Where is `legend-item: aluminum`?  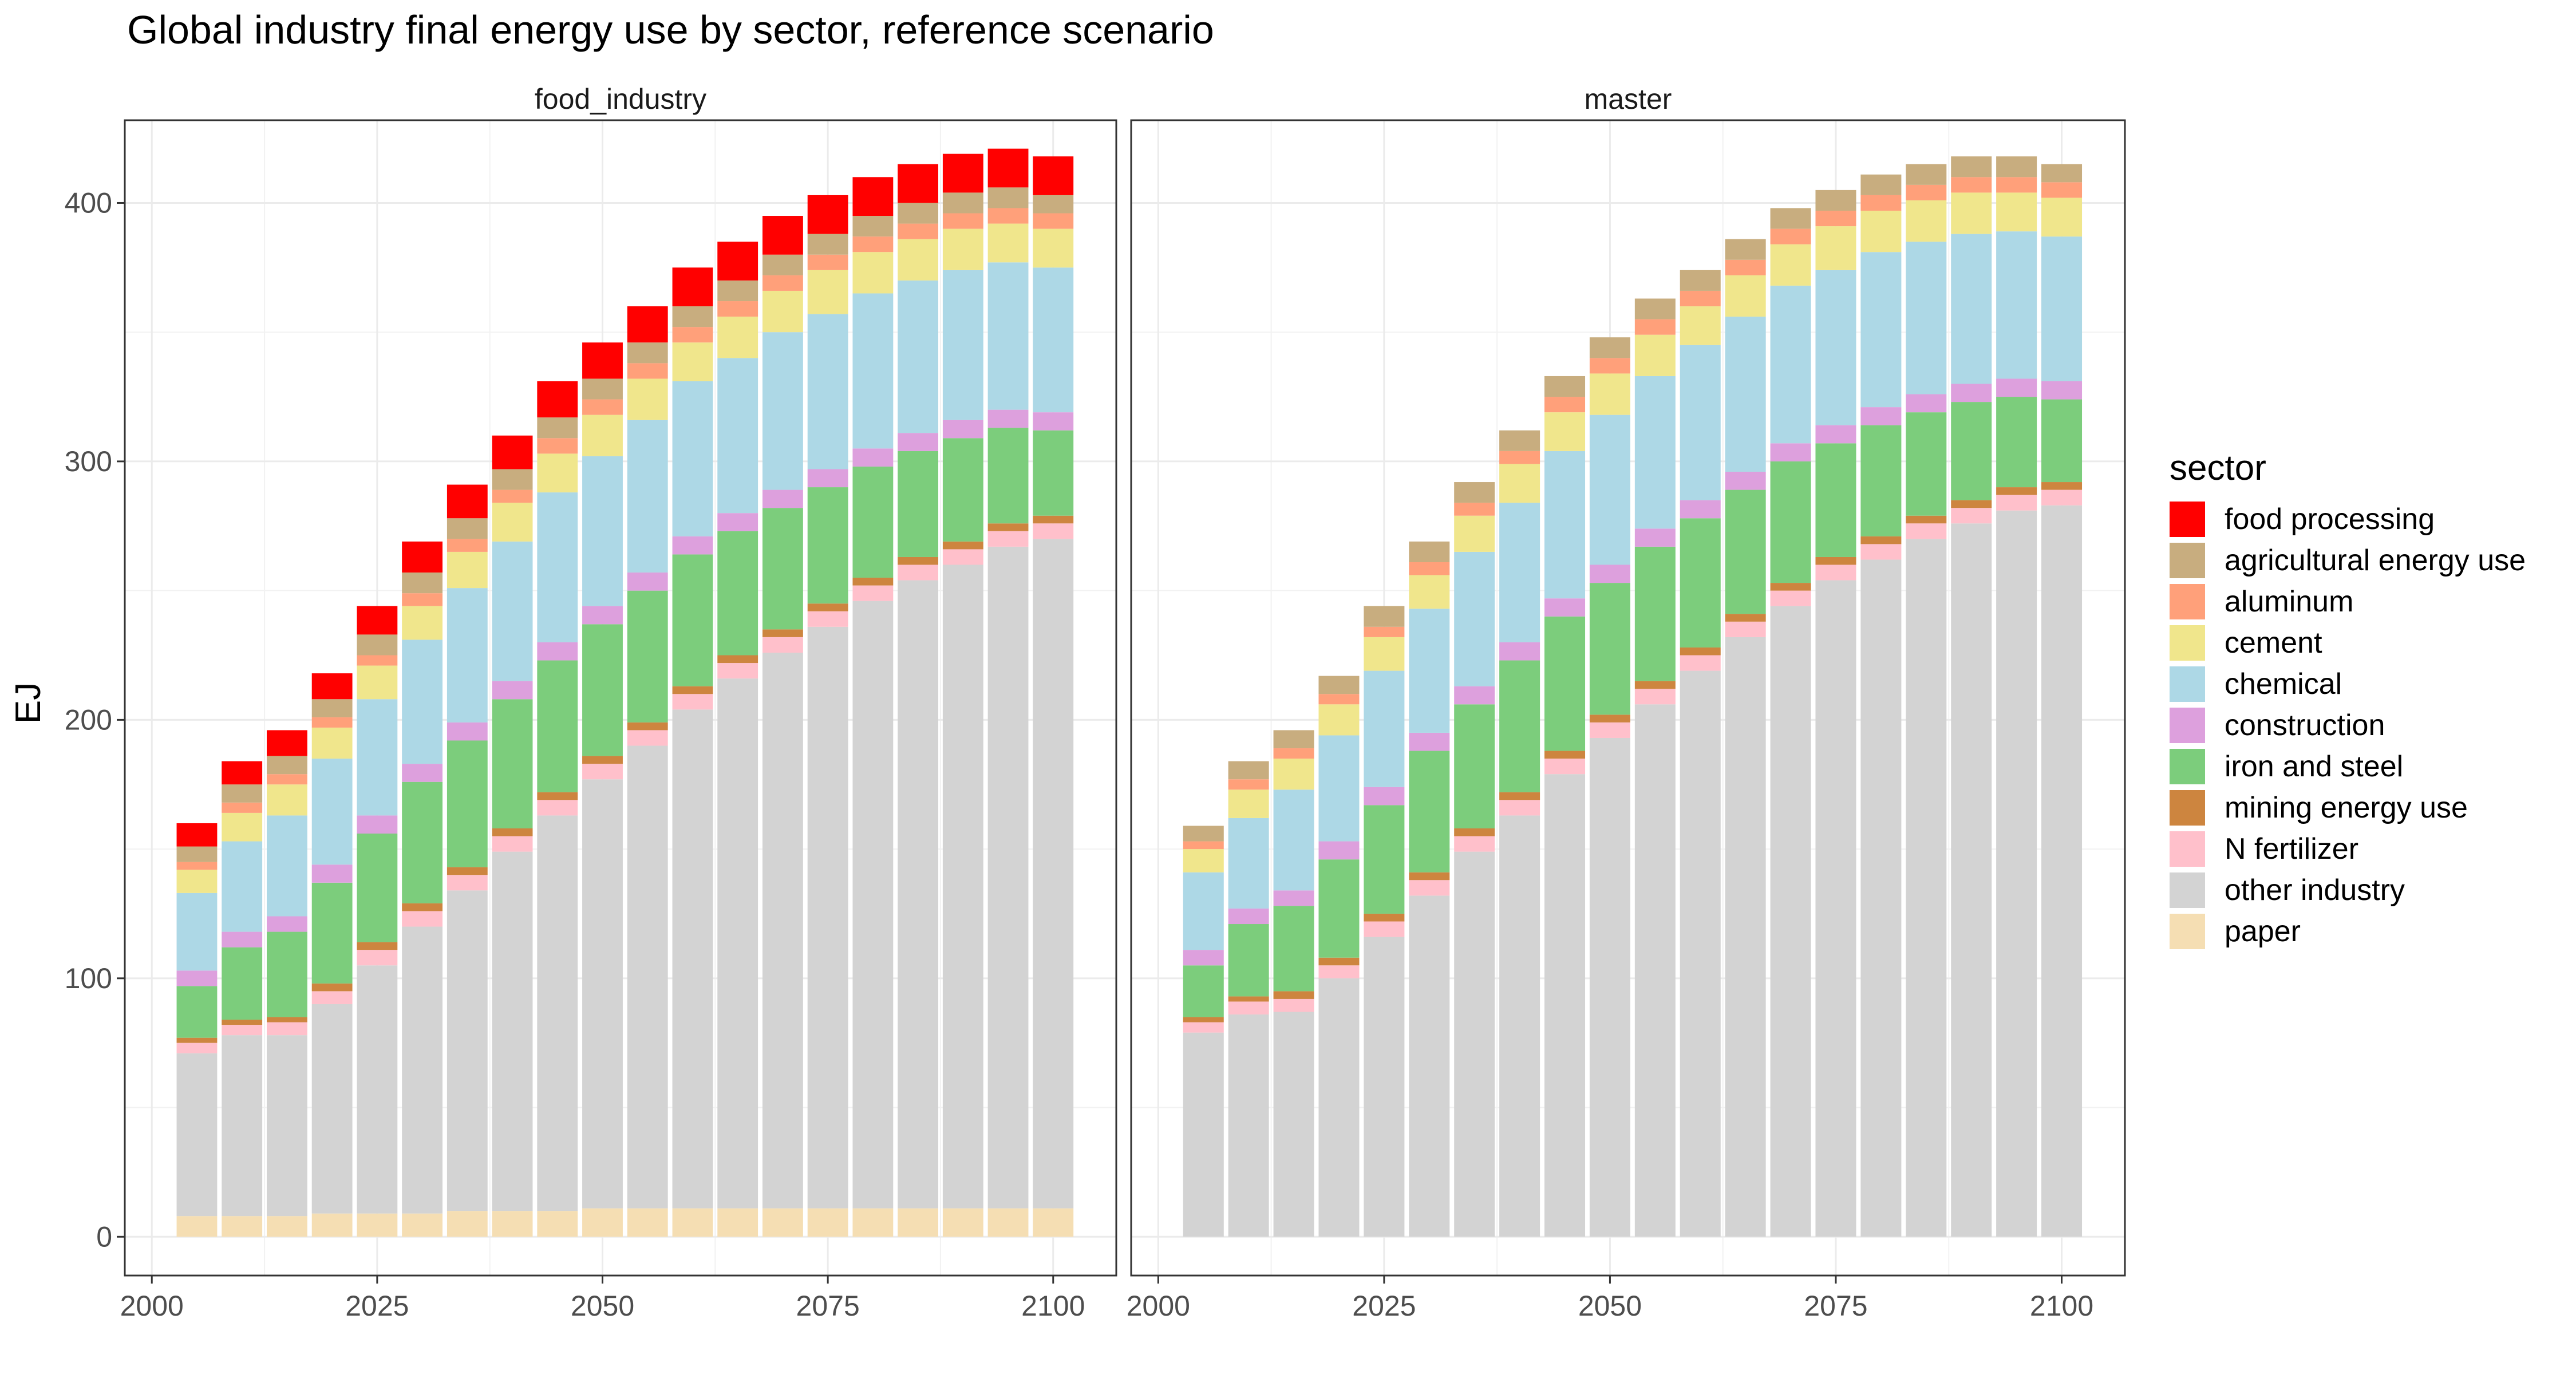 legend-item: aluminum is located at coordinates (2261, 602).